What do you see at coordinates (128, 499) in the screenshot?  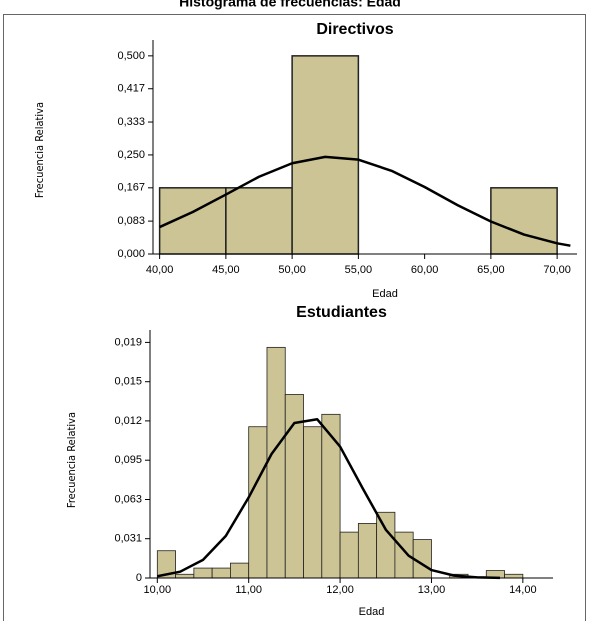 I see `y-tick-label: 0,063` at bounding box center [128, 499].